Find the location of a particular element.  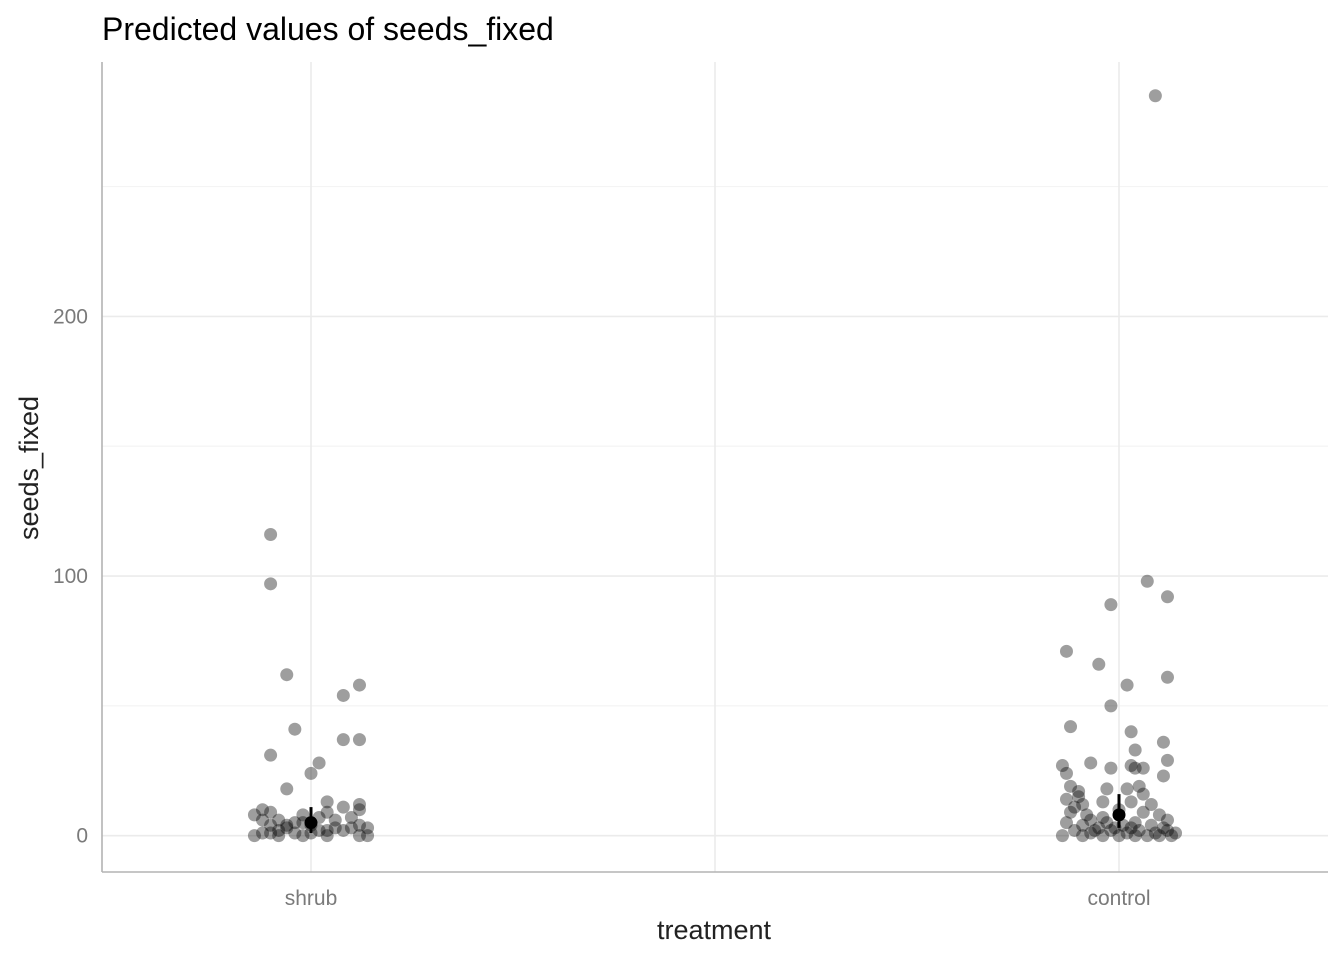

x-tick-label-shrub: shrub is located at coordinates (311, 898).